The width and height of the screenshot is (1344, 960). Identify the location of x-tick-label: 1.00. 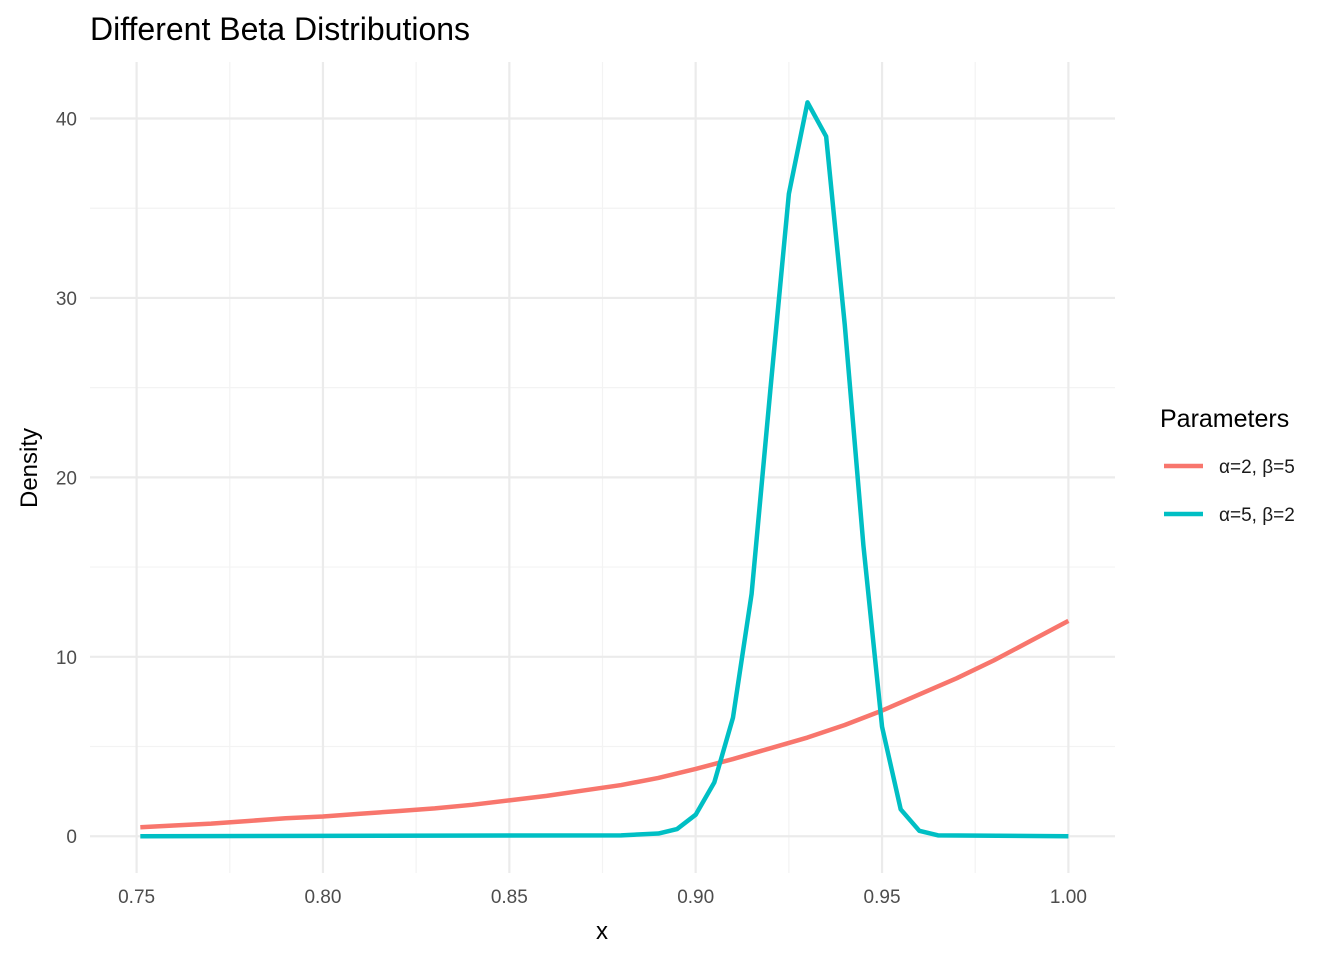
(1068, 897).